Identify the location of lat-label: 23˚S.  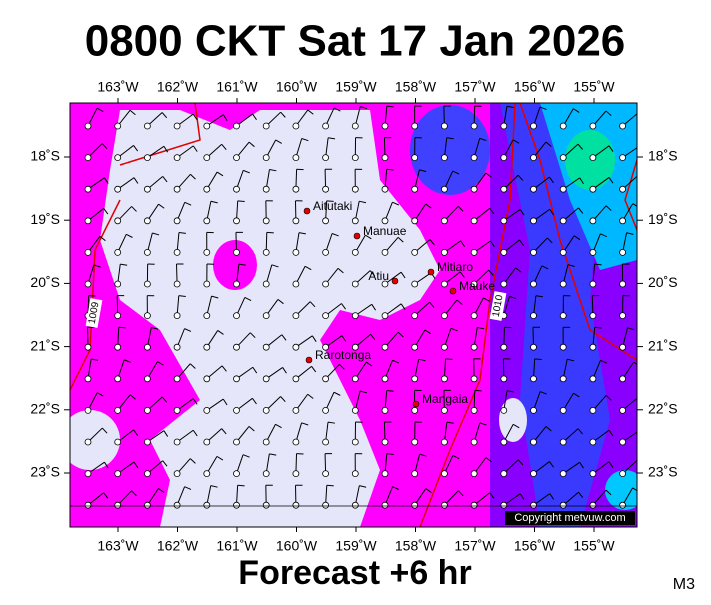
(663, 472).